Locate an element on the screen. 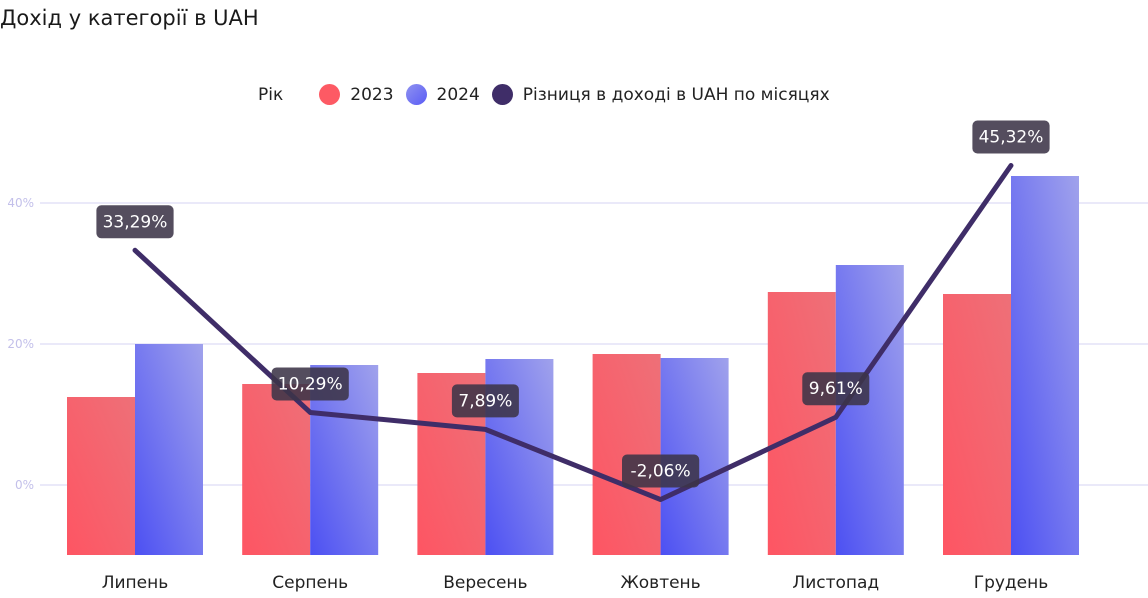  y-tick-label: 0% is located at coordinates (24, 485).